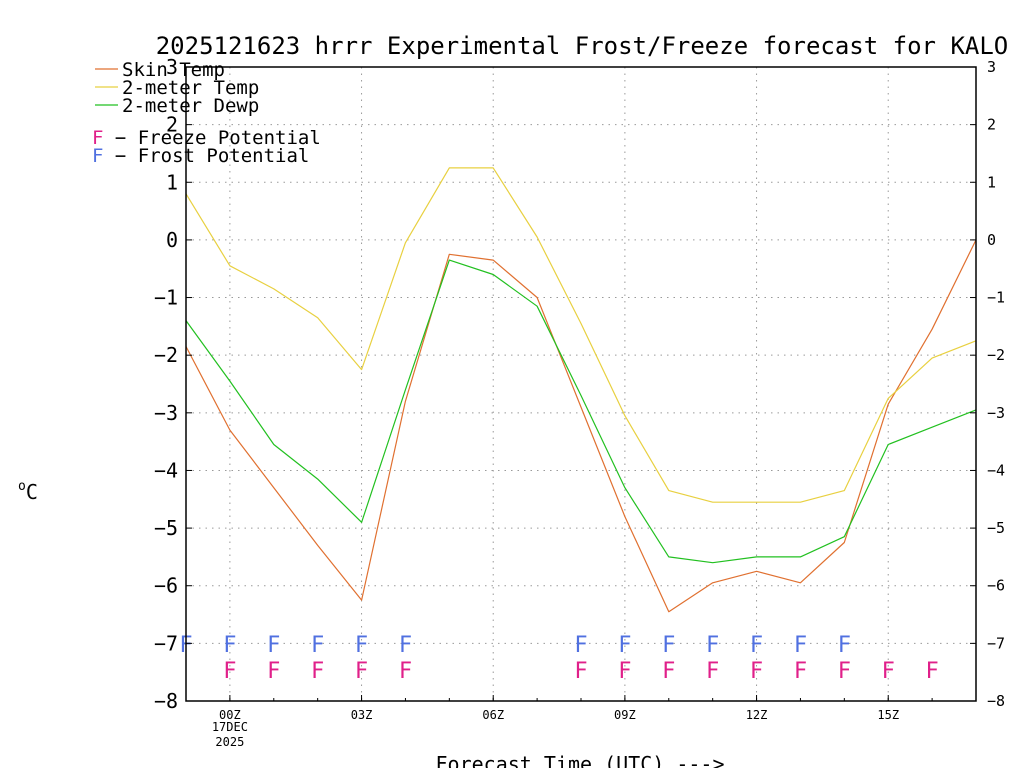 This screenshot has height=772, width=1024. I want to click on x-tick-label: 06Z, so click(493, 715).